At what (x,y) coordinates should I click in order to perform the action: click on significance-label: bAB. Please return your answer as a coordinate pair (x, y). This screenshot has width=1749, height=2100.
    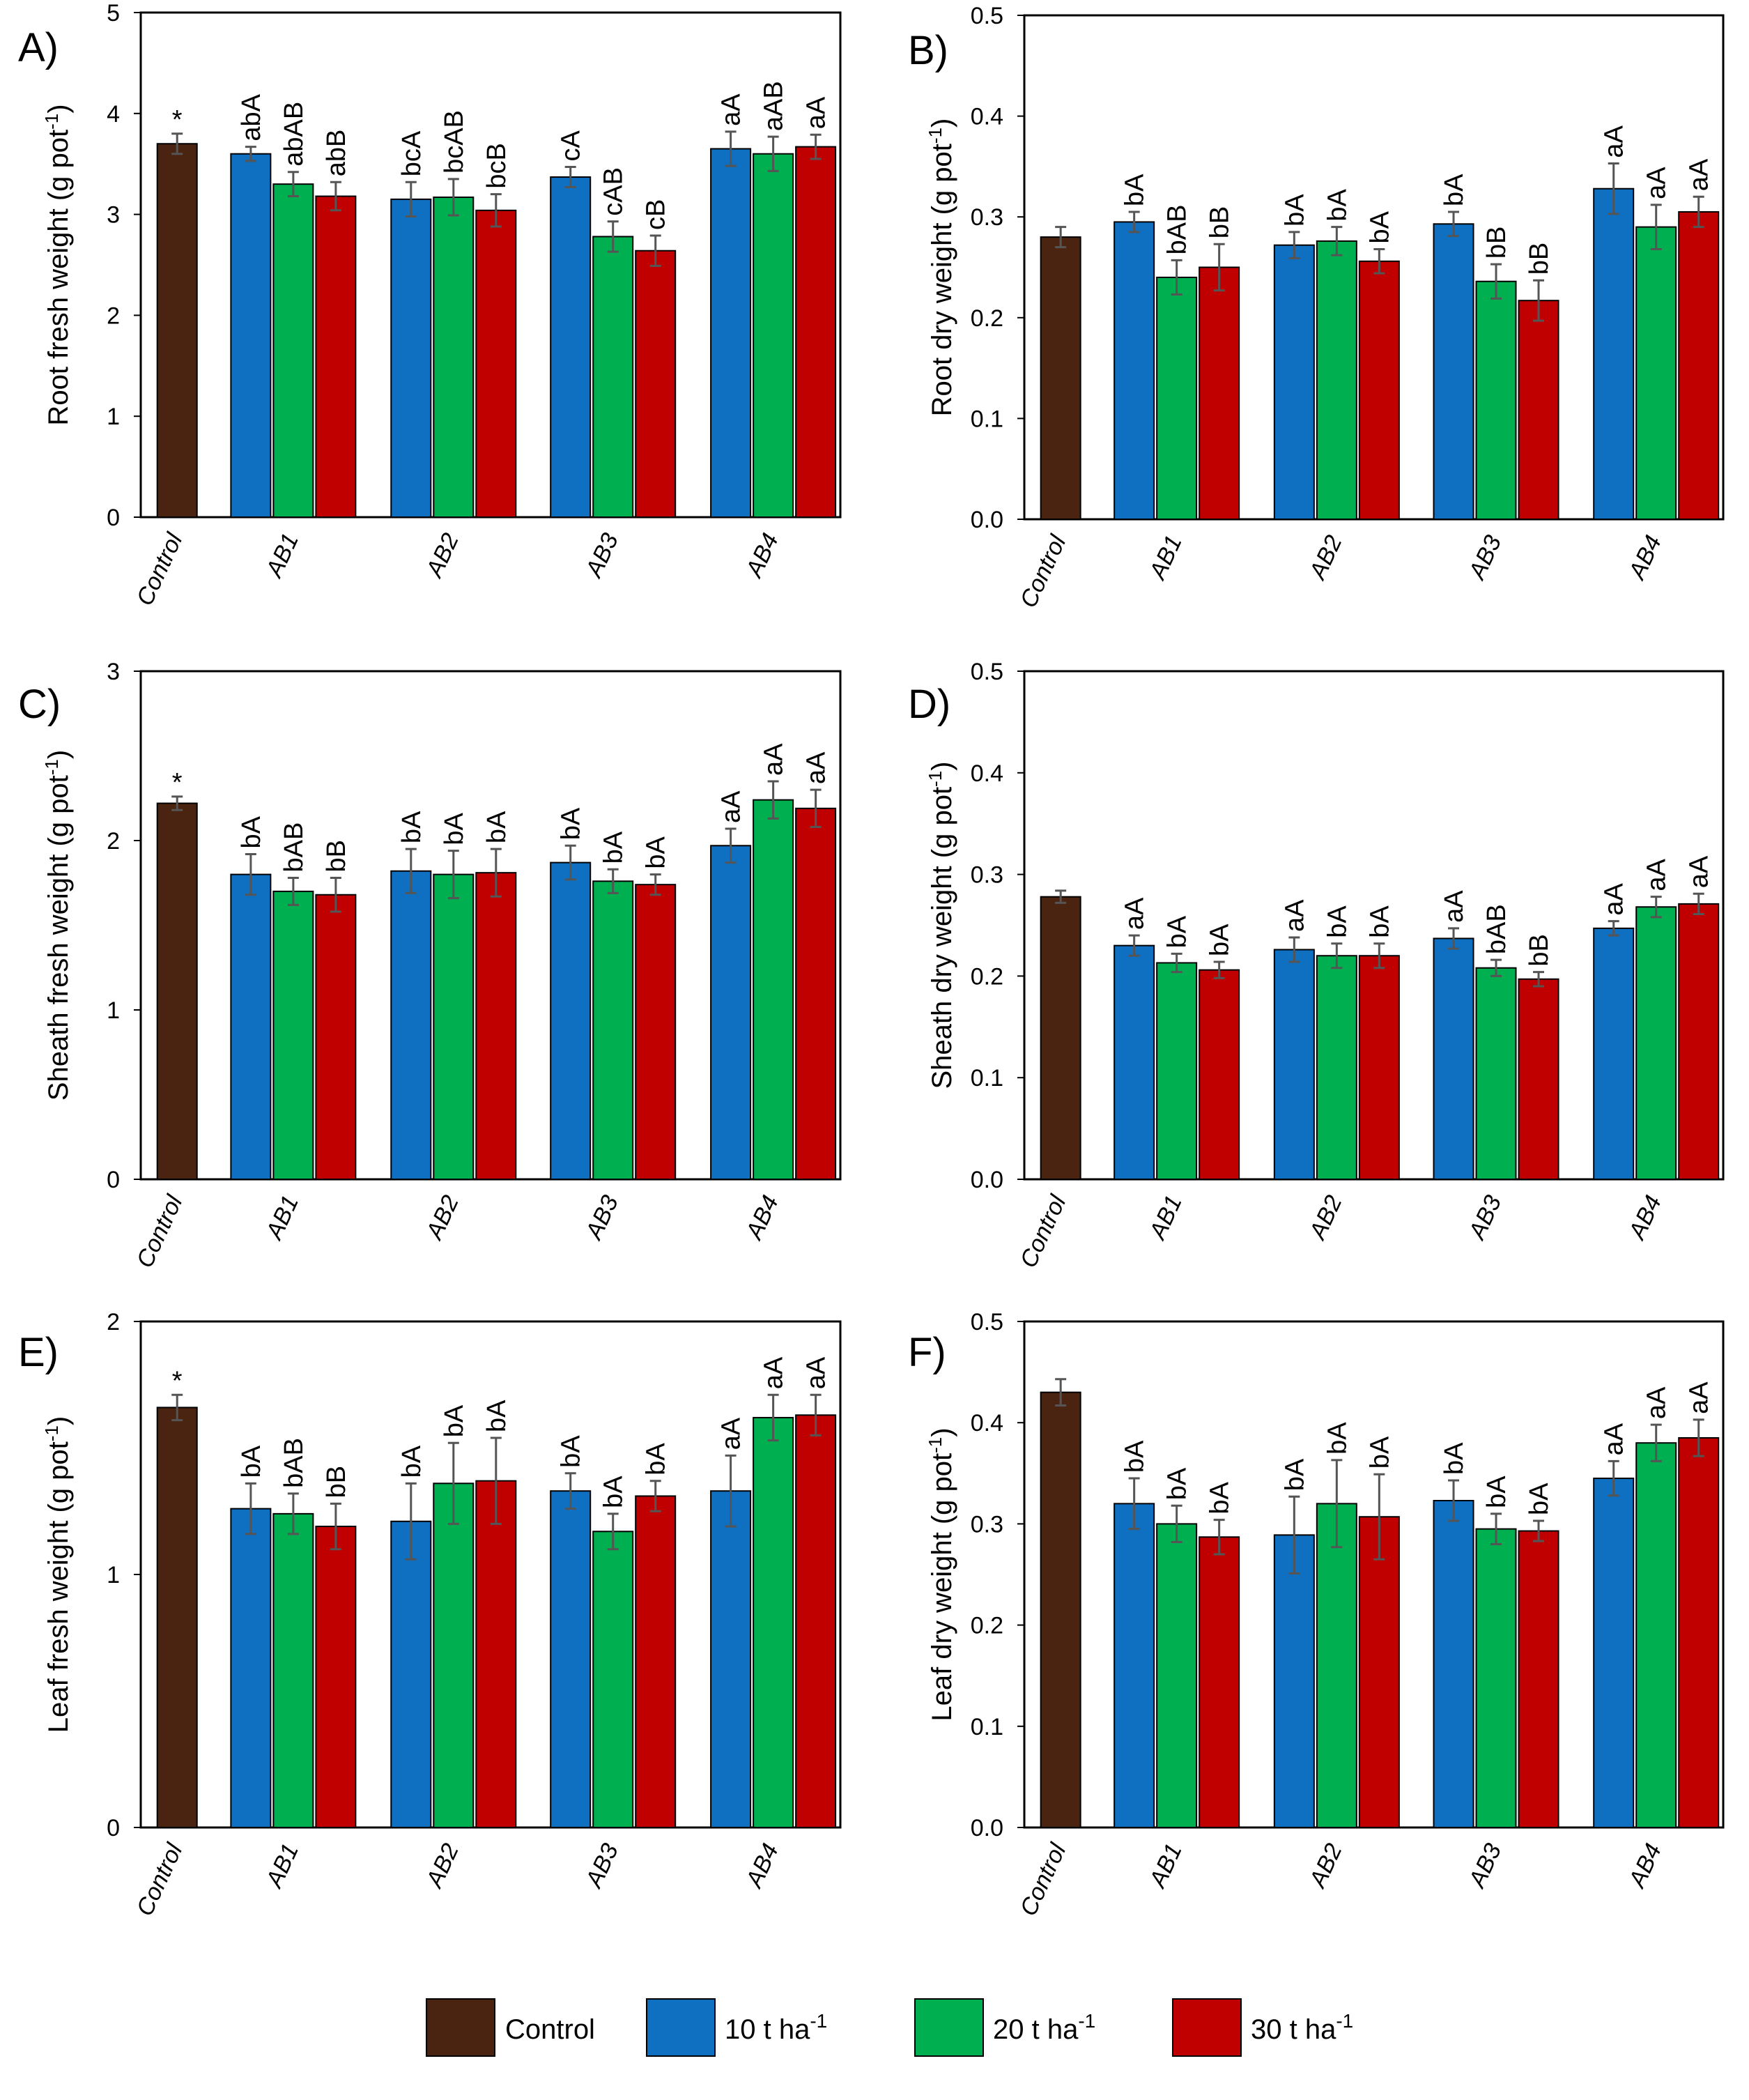
    Looking at the image, I should click on (294, 847).